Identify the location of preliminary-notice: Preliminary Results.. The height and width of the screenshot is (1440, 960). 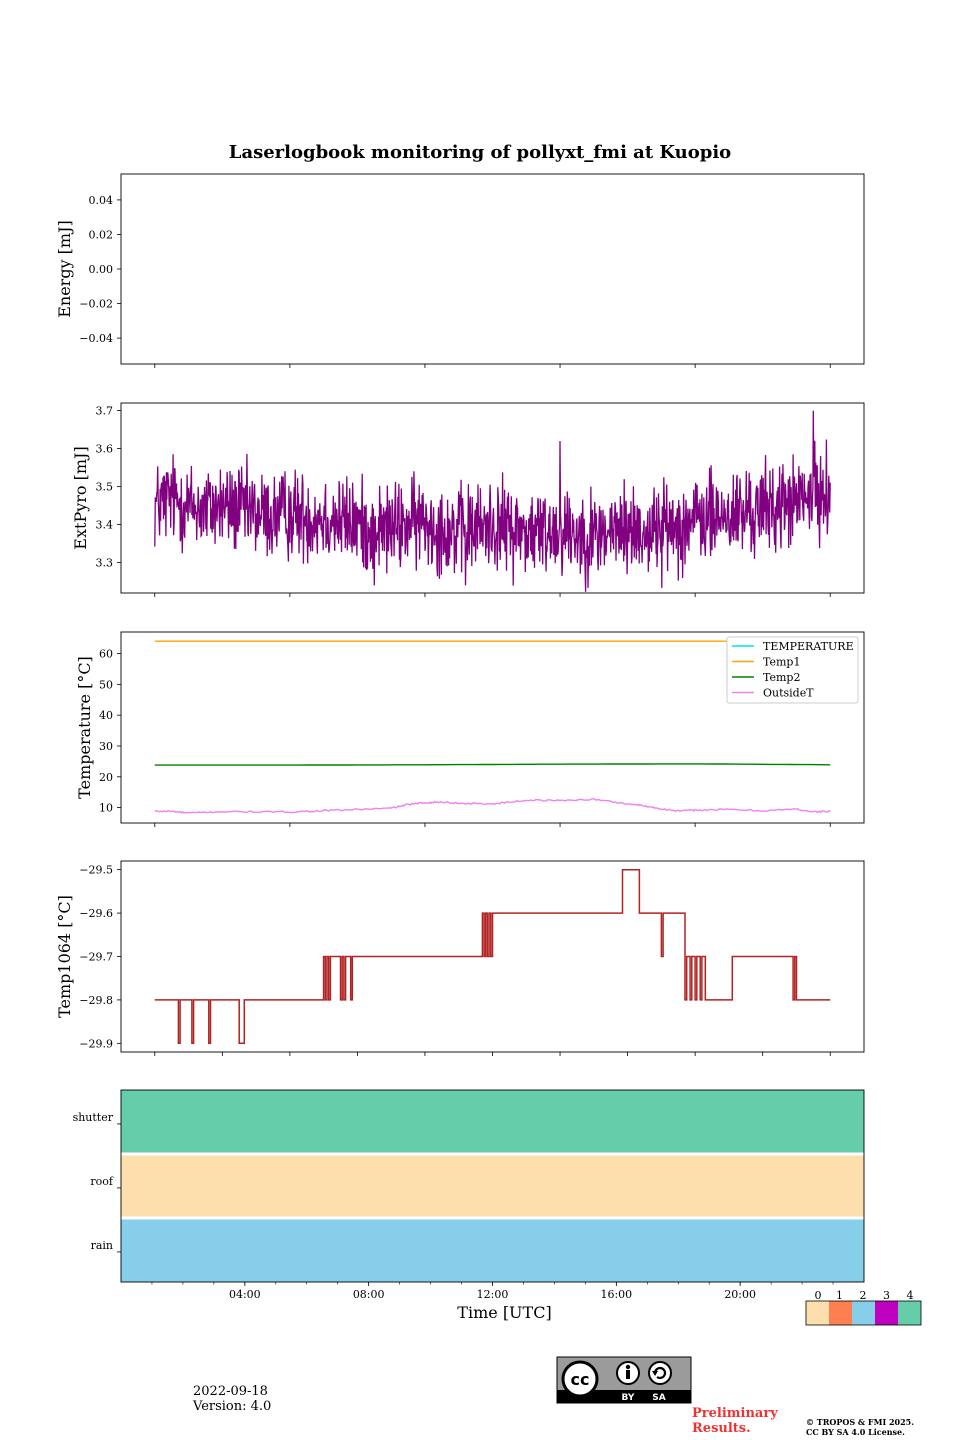
(735, 1421).